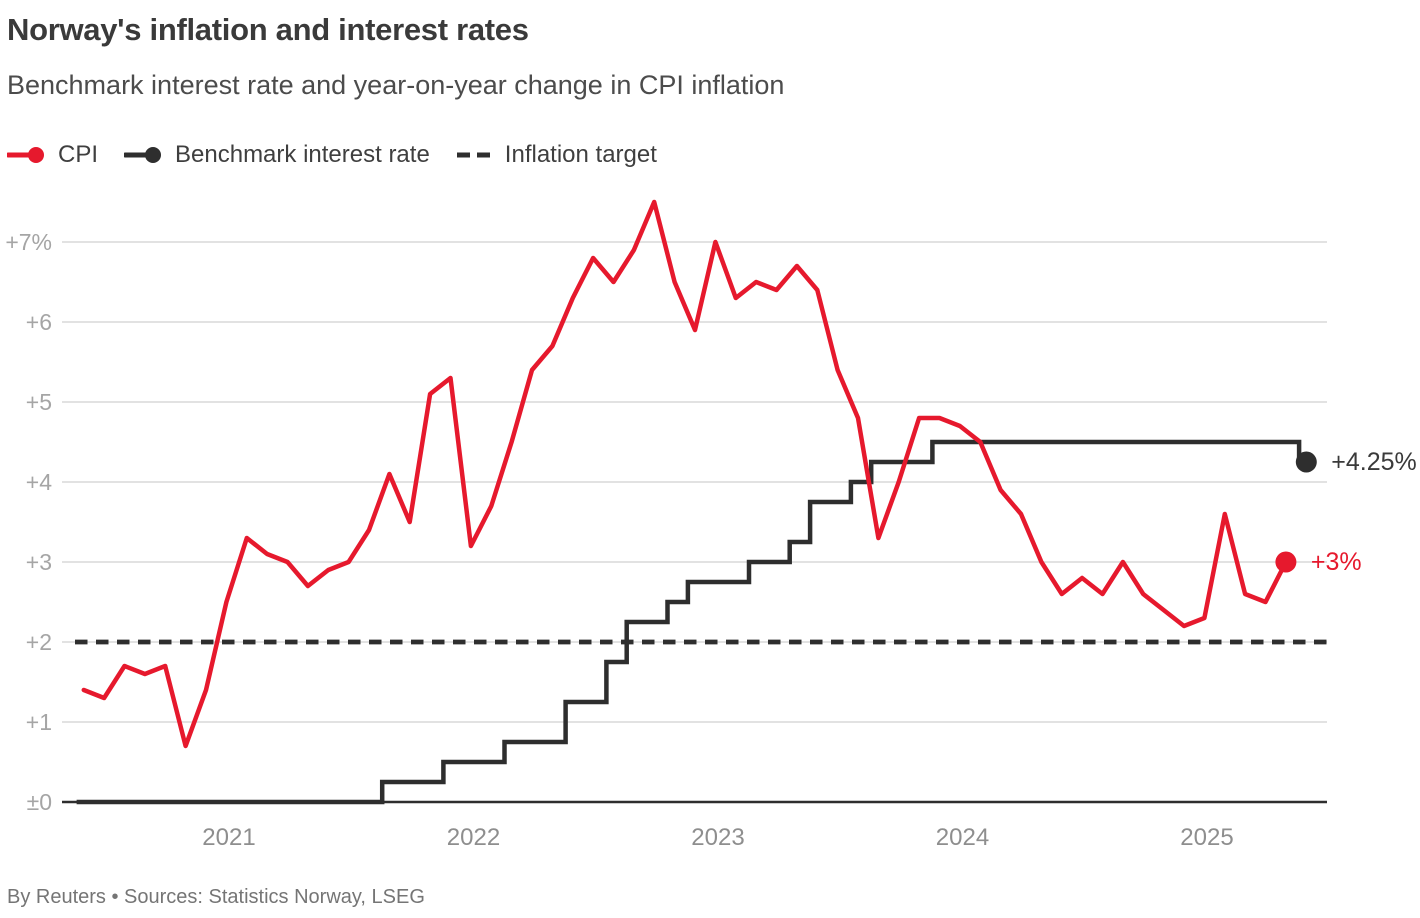  What do you see at coordinates (962, 837) in the screenshot?
I see `x-axis-label: 2024` at bounding box center [962, 837].